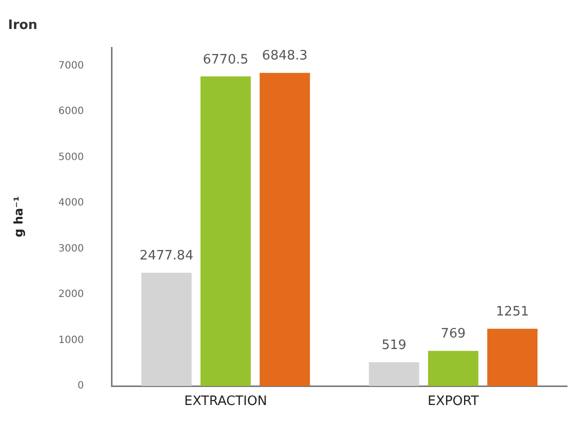  Describe the element at coordinates (225, 60) in the screenshot. I see `data-label: 6770.5` at that location.